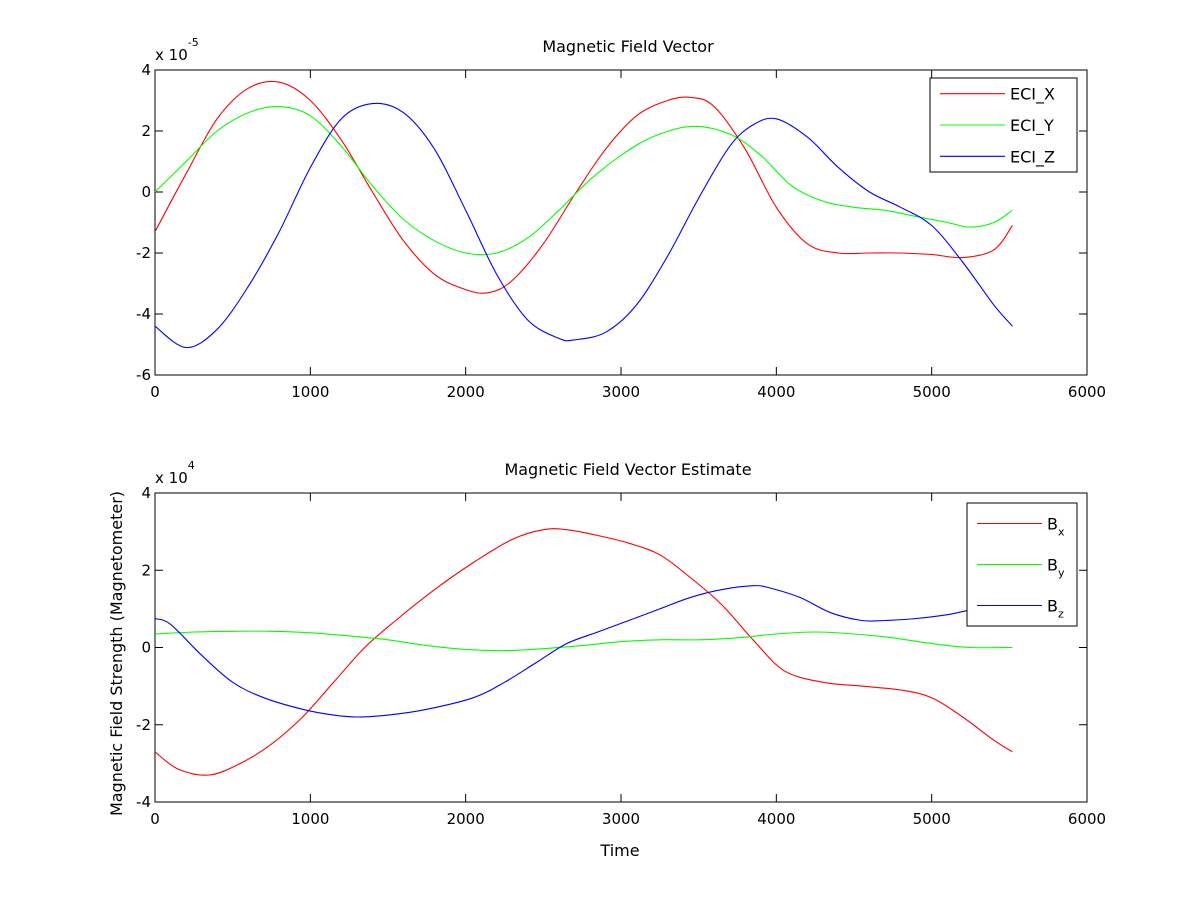 The height and width of the screenshot is (900, 1200). What do you see at coordinates (628, 46) in the screenshot?
I see `chart-title: Magnetic Field Vector` at bounding box center [628, 46].